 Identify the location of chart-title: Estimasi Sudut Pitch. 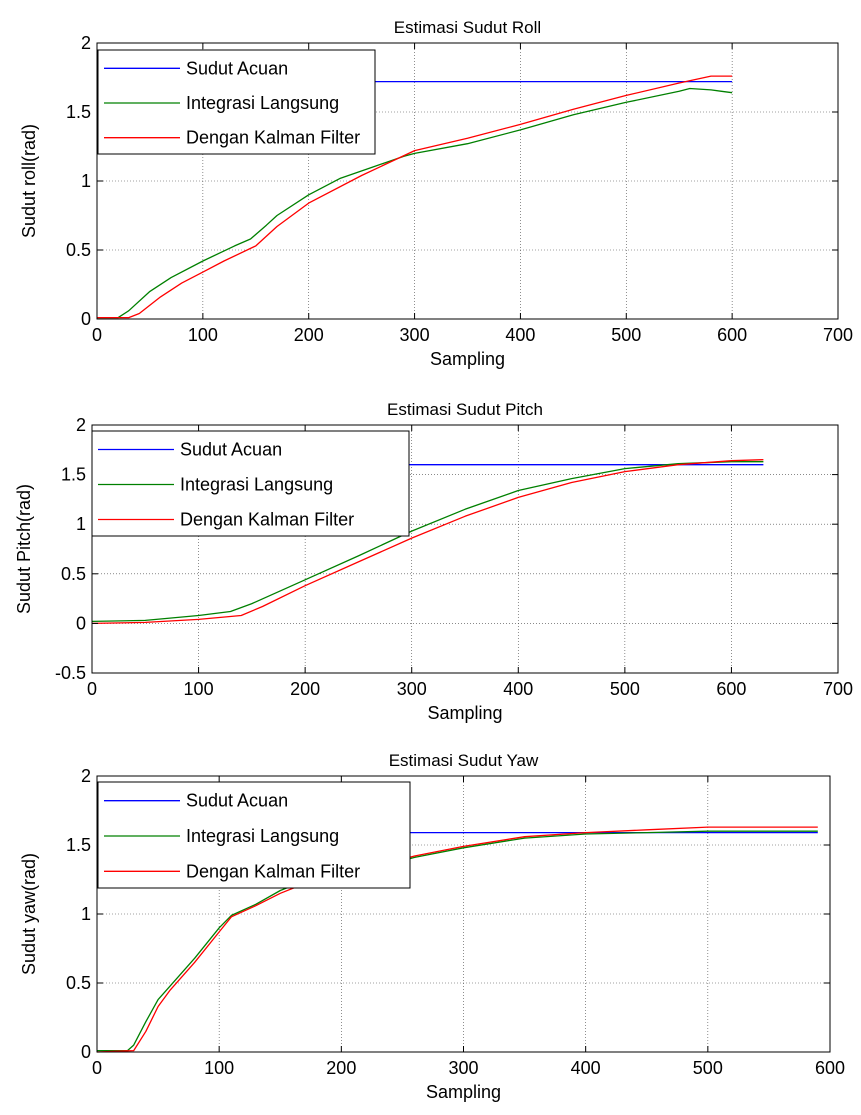
(465, 409).